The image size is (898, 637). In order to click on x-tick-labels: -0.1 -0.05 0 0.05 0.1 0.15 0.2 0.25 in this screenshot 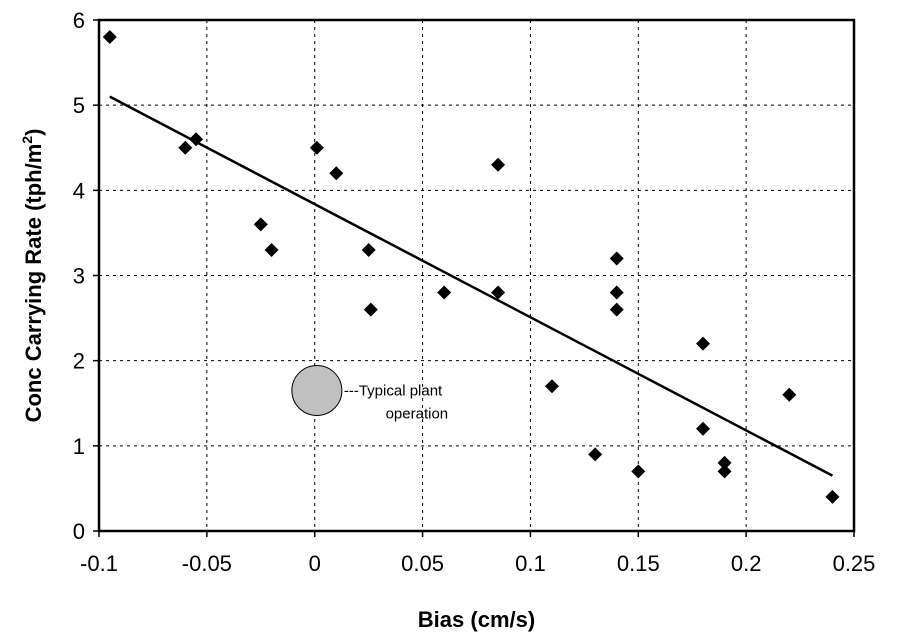, I will do `click(477, 563)`.